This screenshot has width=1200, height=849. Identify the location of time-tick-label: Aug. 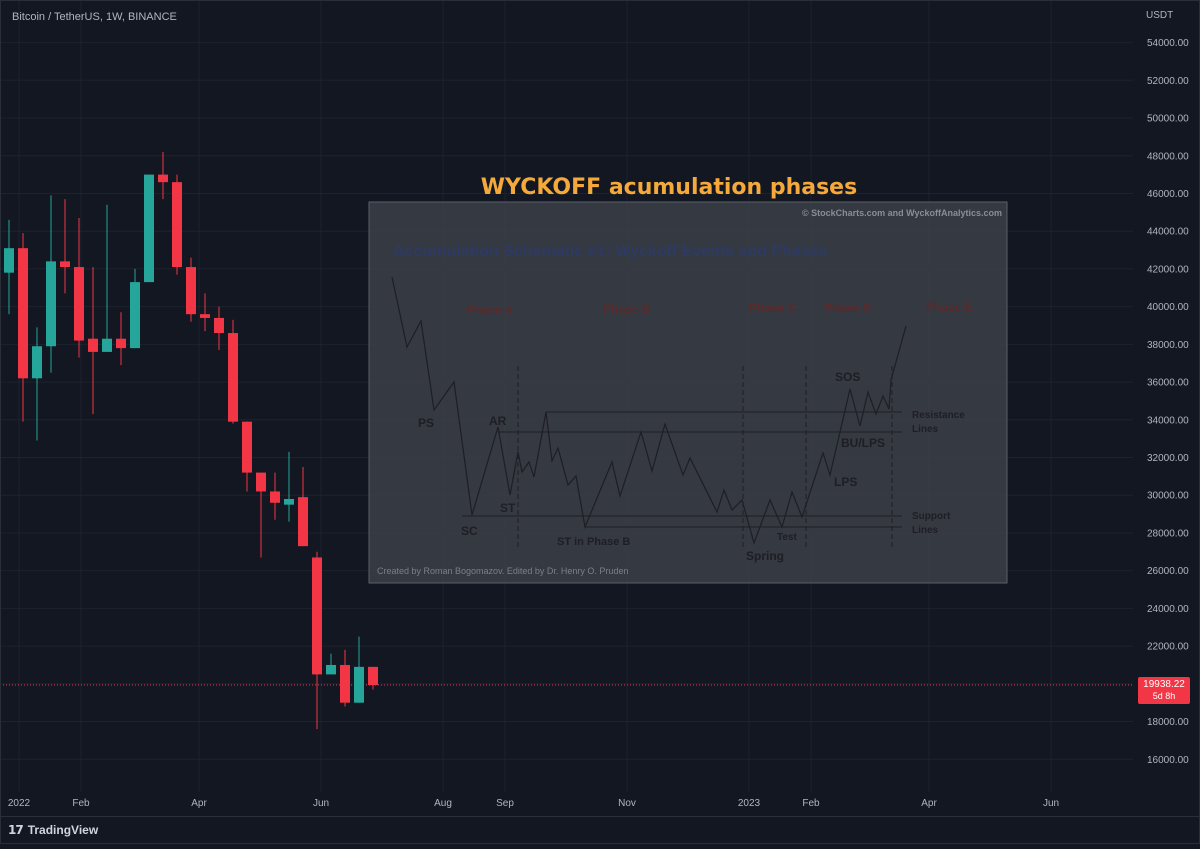
(443, 803).